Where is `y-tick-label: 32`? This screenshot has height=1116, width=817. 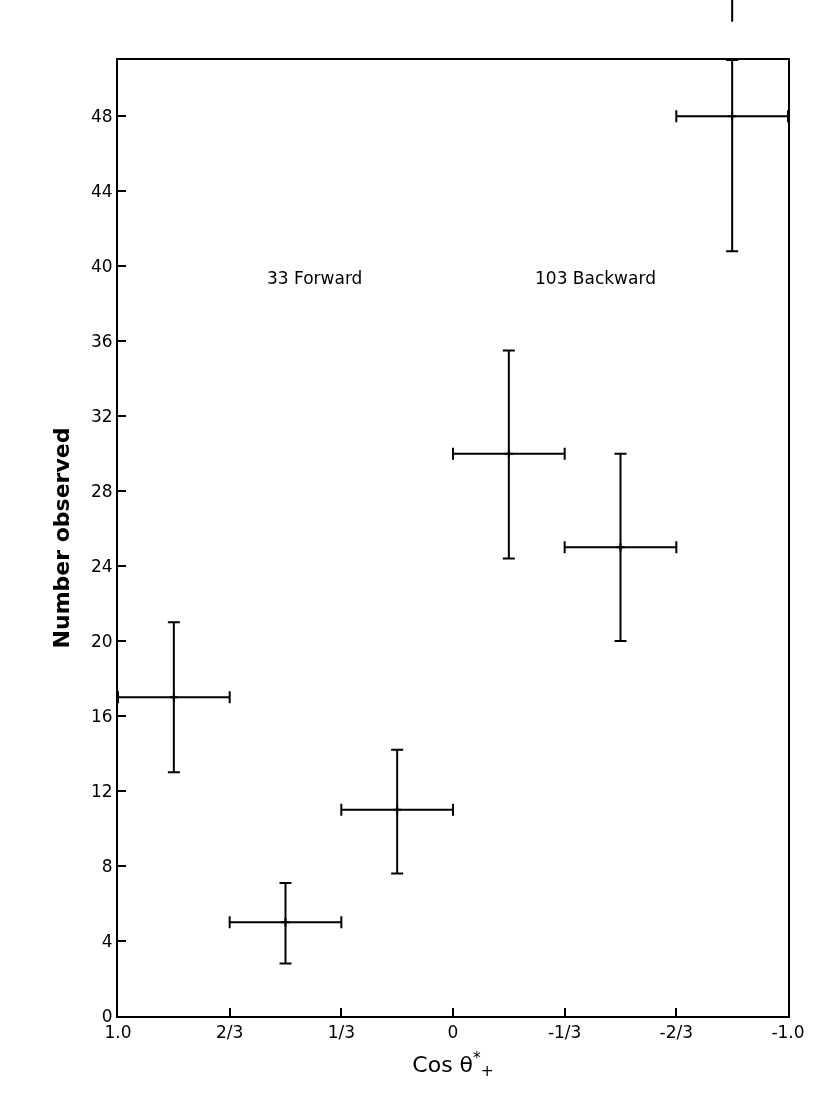 y-tick-label: 32 is located at coordinates (101, 416).